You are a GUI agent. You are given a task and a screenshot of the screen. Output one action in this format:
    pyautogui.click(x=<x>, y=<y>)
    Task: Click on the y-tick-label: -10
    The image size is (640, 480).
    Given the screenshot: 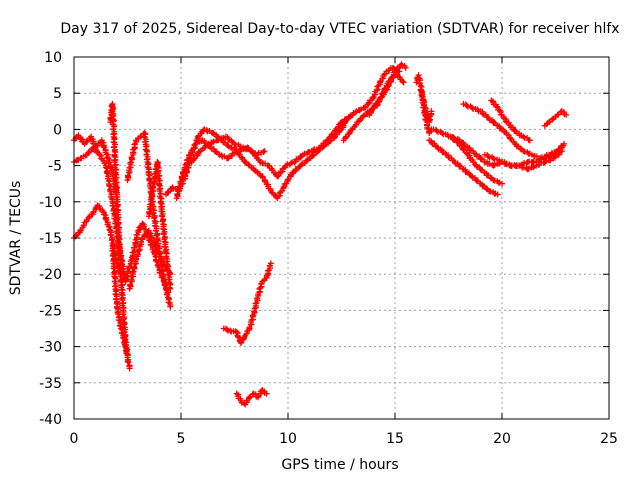 What is the action you would take?
    pyautogui.click(x=50, y=203)
    